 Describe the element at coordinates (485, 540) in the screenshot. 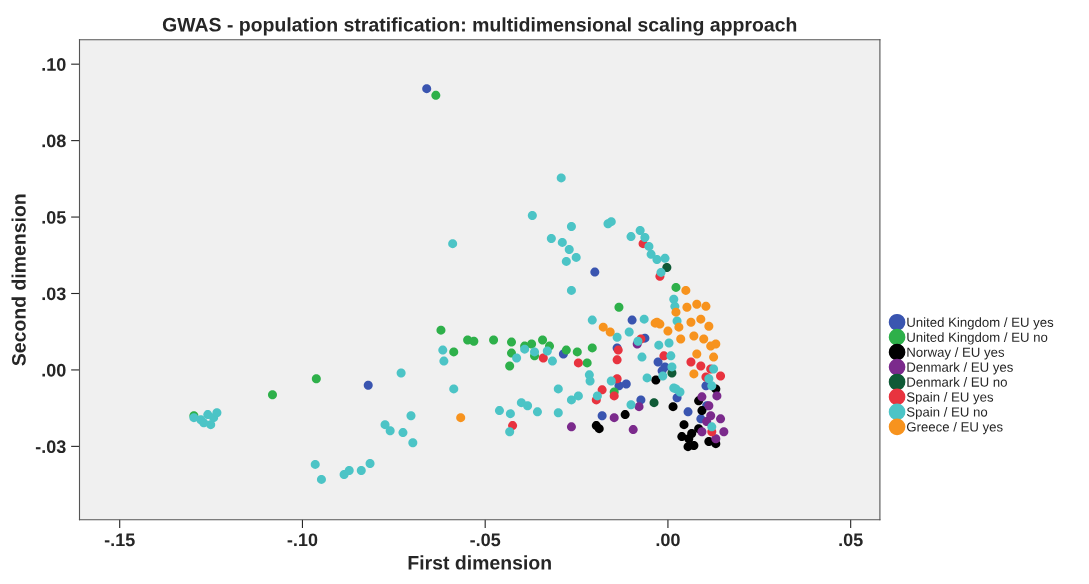

I see `x-tick-label: -.05` at that location.